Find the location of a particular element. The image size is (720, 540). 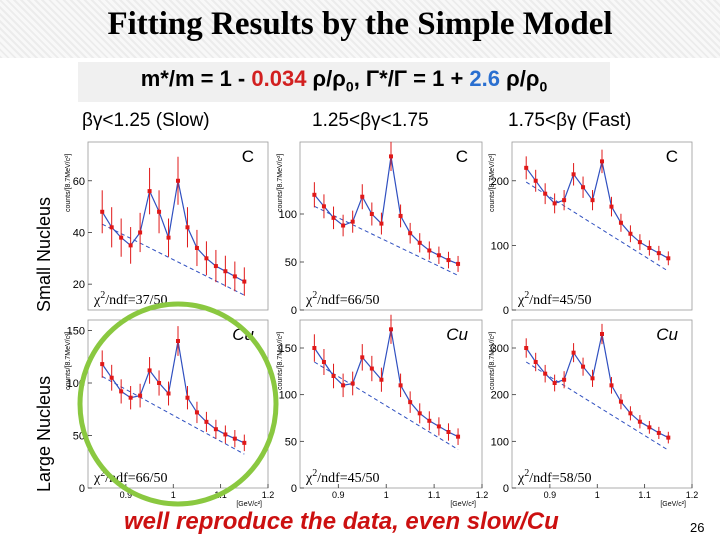

formula-sub: 0 is located at coordinates (543, 86).